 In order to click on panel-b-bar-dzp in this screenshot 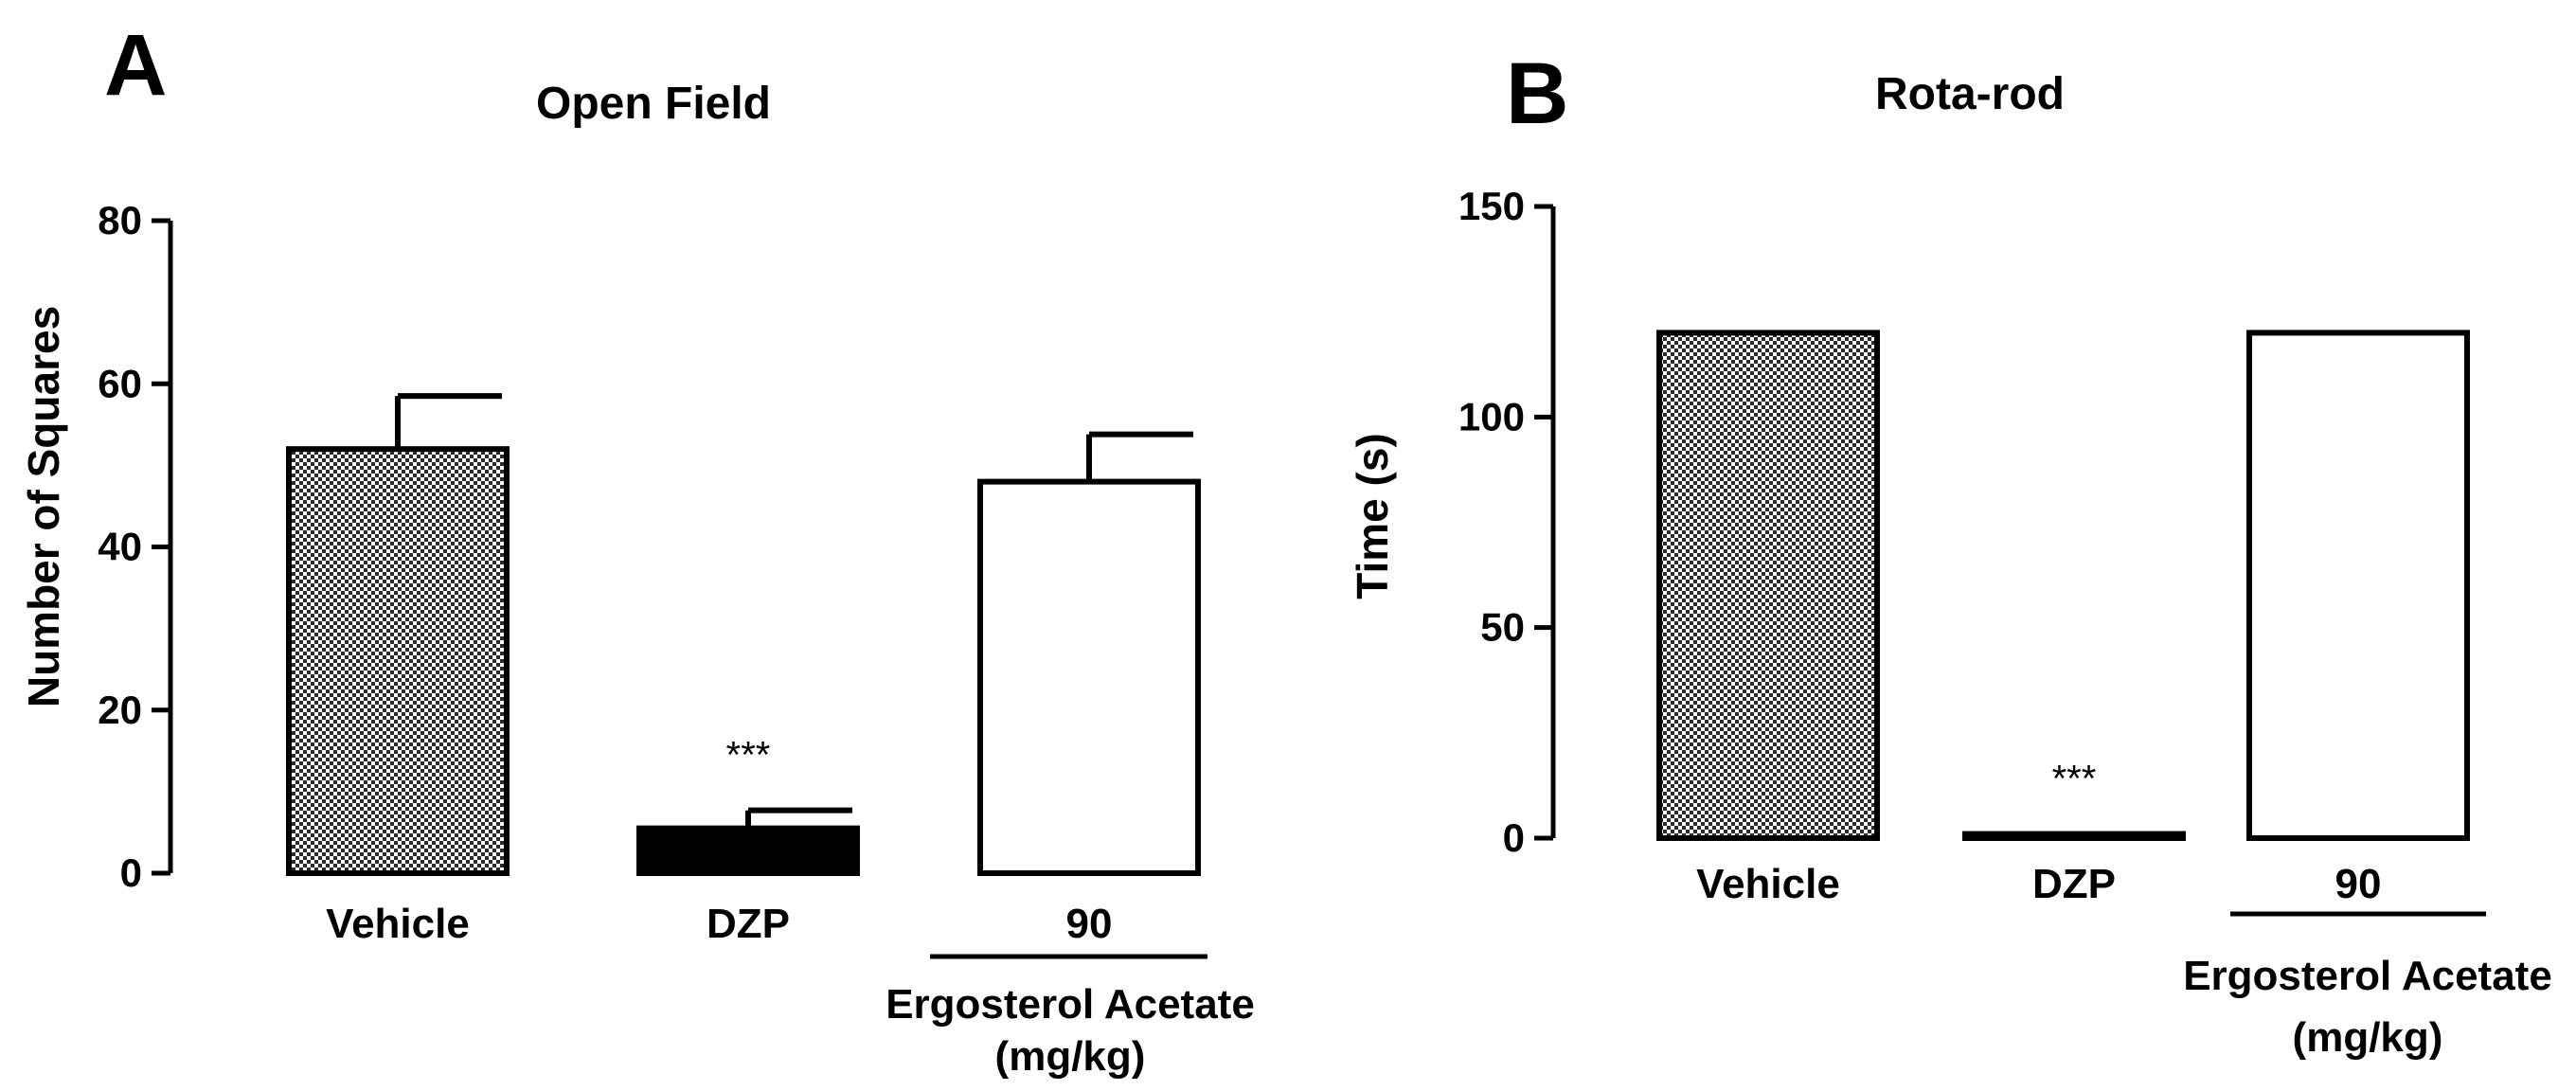, I will do `click(2074, 836)`.